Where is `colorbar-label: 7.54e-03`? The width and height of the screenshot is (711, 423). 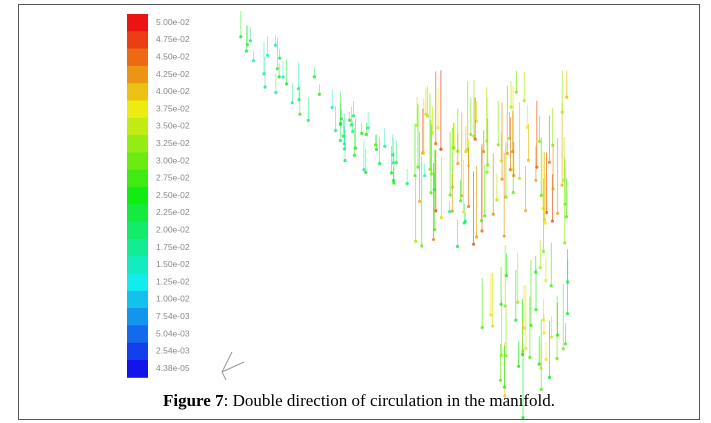
colorbar-label: 7.54e-03 is located at coordinates (173, 316).